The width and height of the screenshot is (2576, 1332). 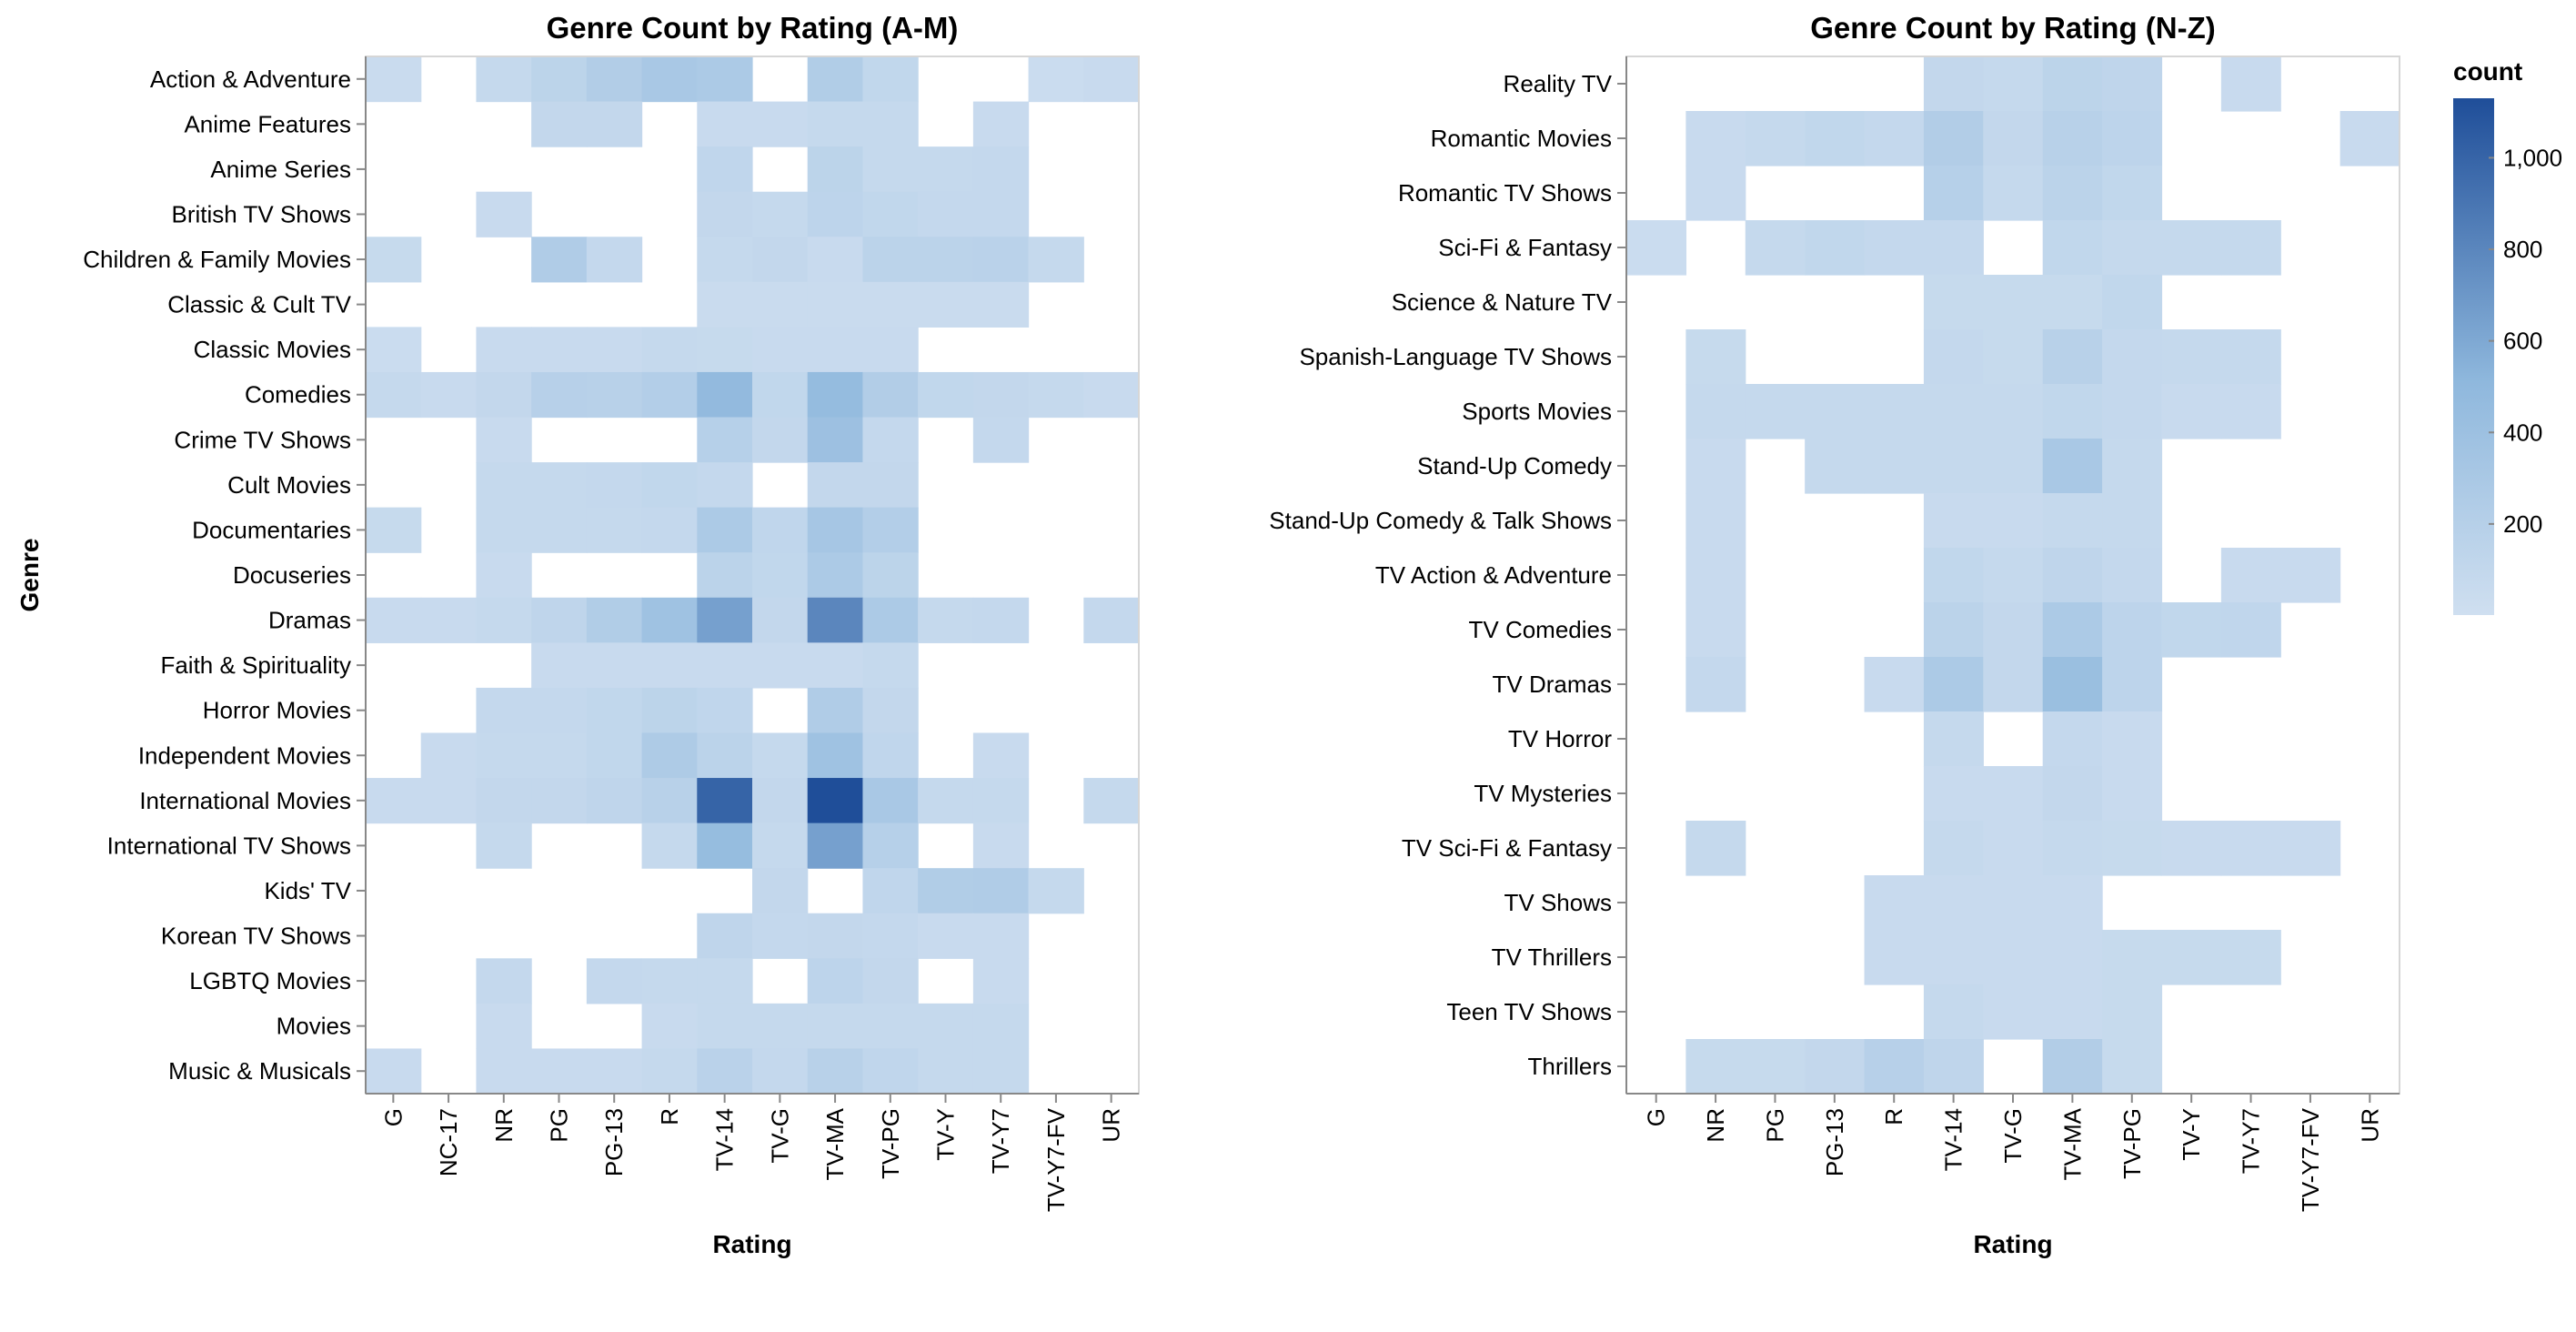 I want to click on legend-tick-label: 1,000, so click(x=2532, y=158).